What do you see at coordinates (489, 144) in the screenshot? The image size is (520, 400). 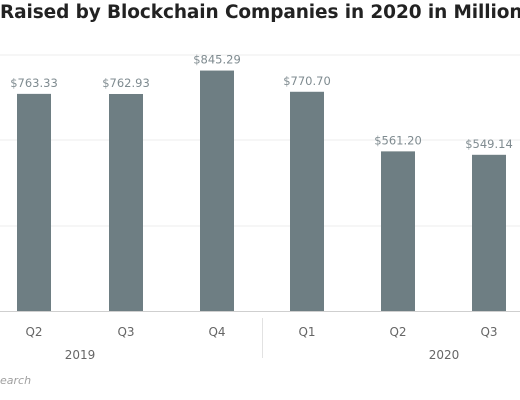 I see `value-label-5: $549.14` at bounding box center [489, 144].